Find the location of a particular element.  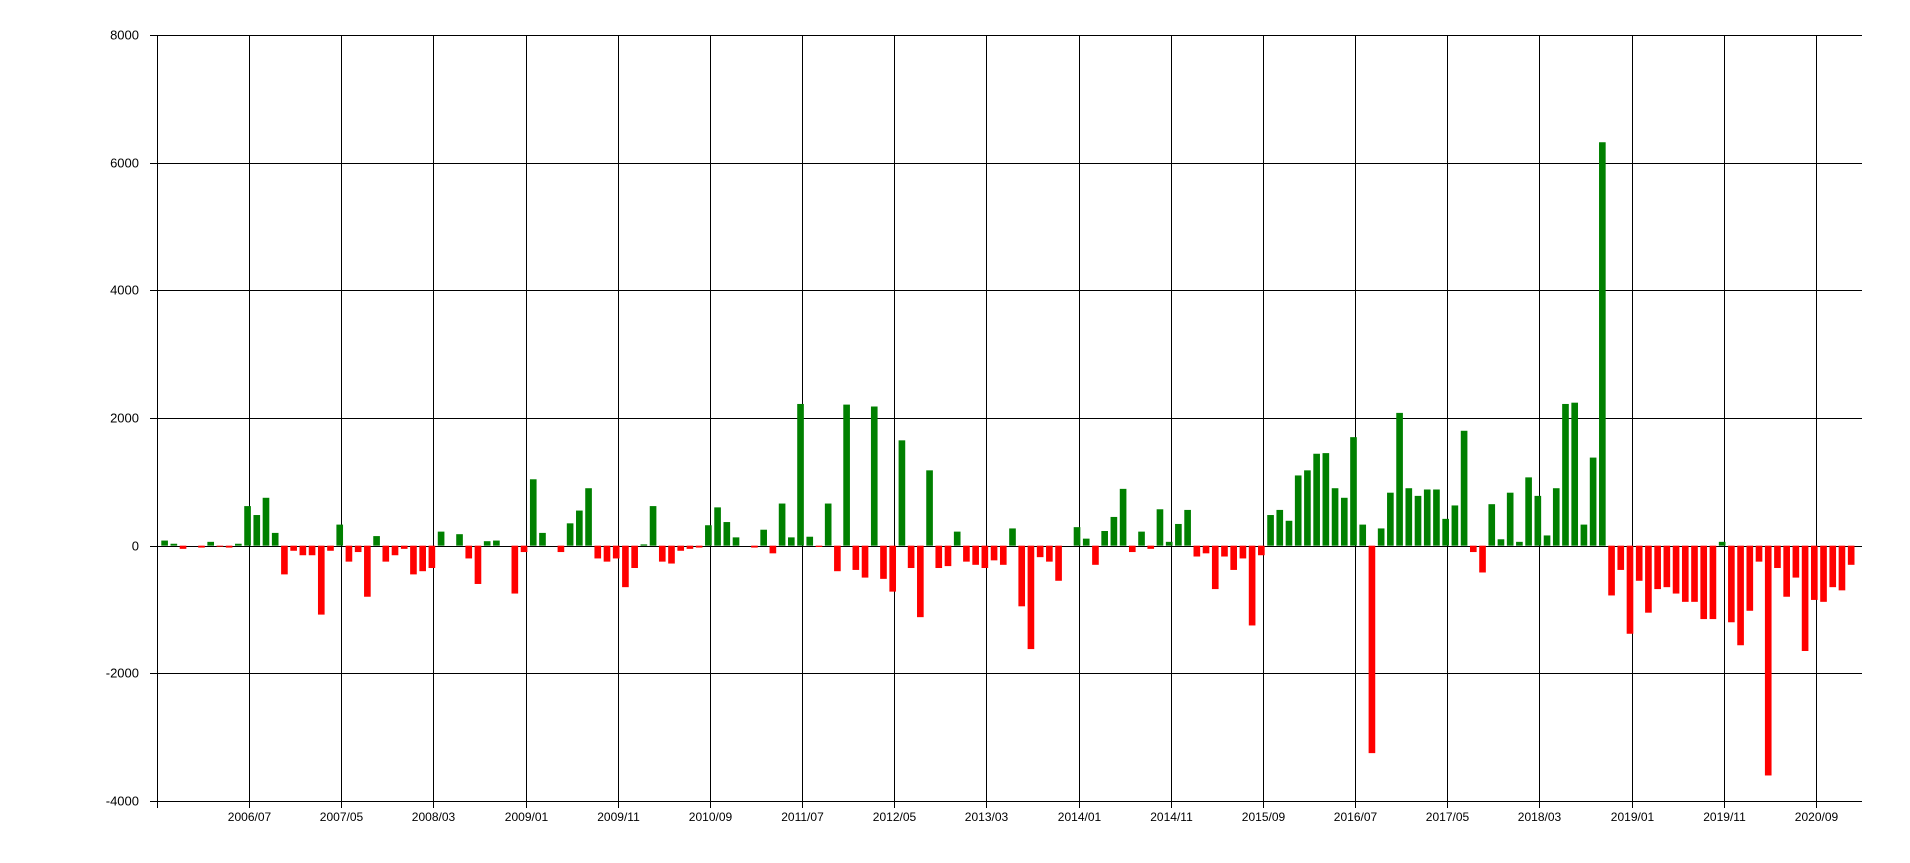

x-tick-label: 2008/03 is located at coordinates (434, 817).